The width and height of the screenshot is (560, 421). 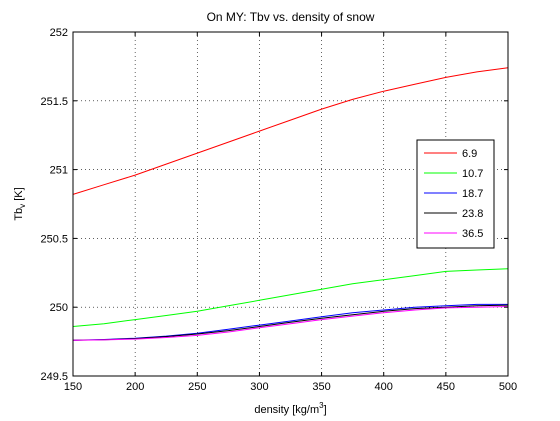 What do you see at coordinates (472, 234) in the screenshot?
I see `legend-label: 36.5` at bounding box center [472, 234].